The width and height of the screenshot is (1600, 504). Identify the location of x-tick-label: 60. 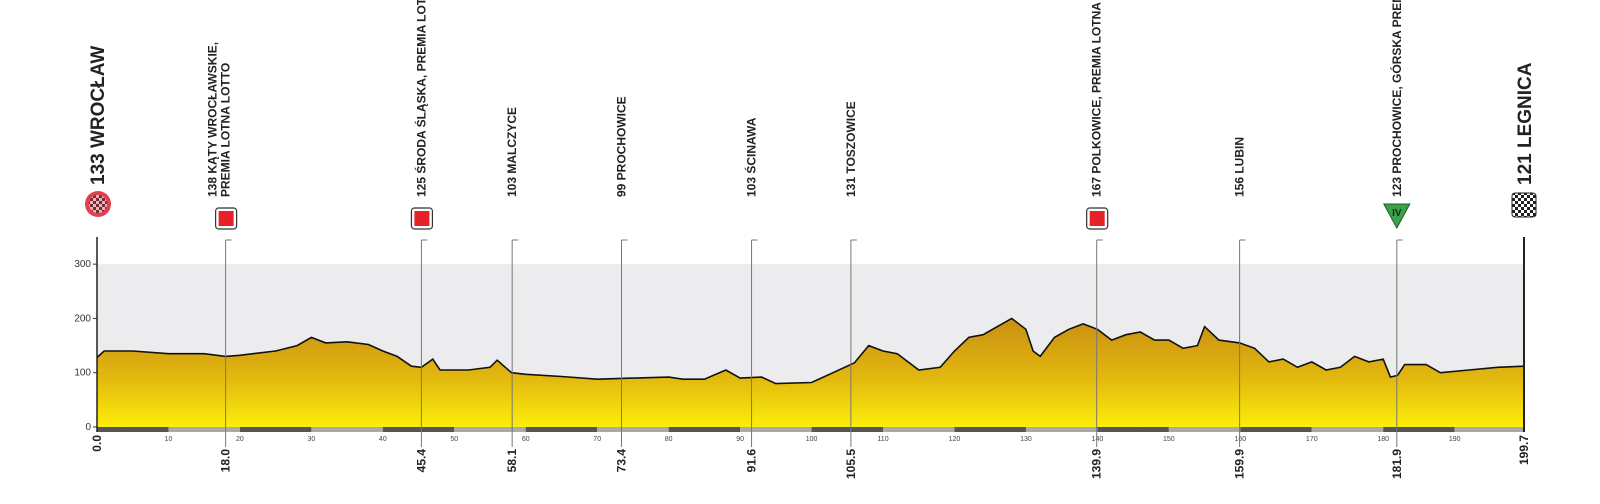
(526, 439).